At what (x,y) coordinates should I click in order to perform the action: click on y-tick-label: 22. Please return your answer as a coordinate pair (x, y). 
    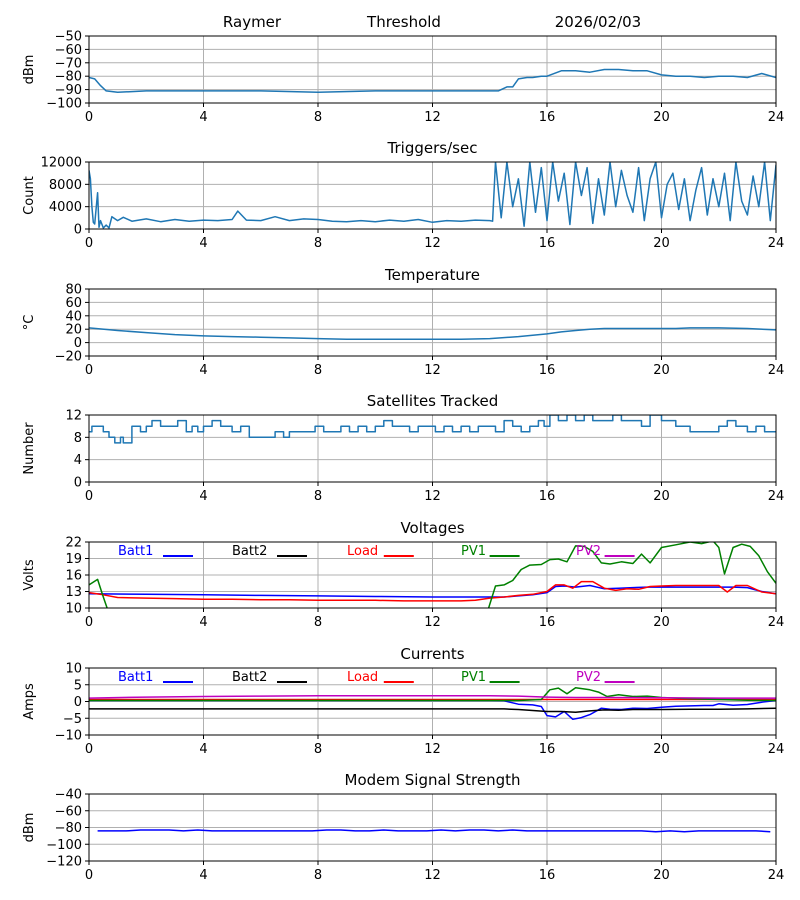
    Looking at the image, I should click on (73, 543).